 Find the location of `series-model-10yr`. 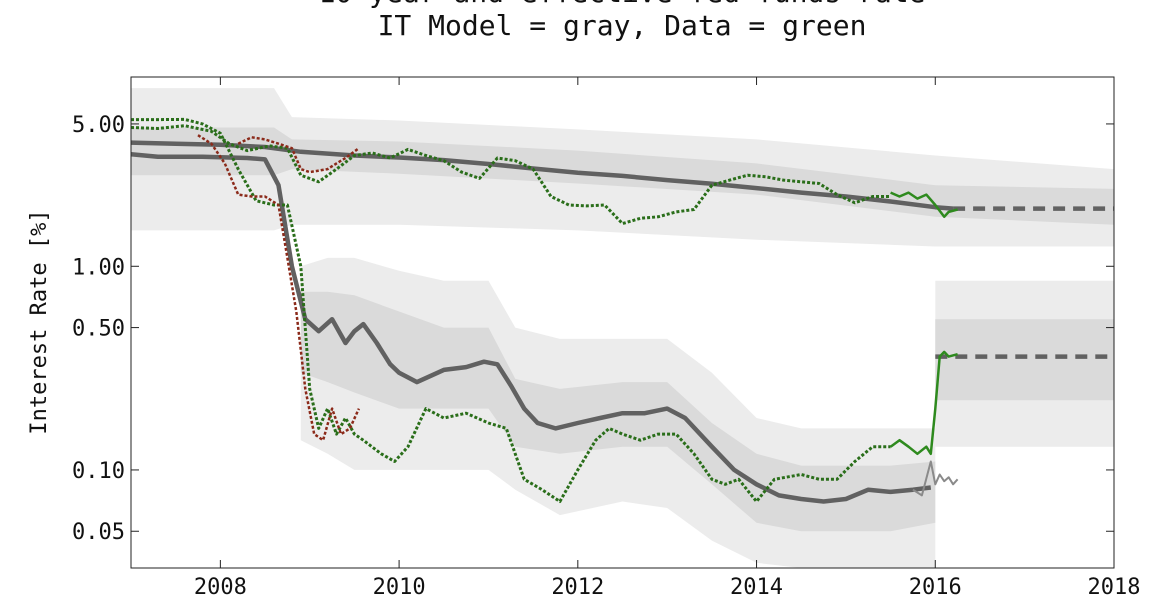

series-model-10yr is located at coordinates (542, 175).